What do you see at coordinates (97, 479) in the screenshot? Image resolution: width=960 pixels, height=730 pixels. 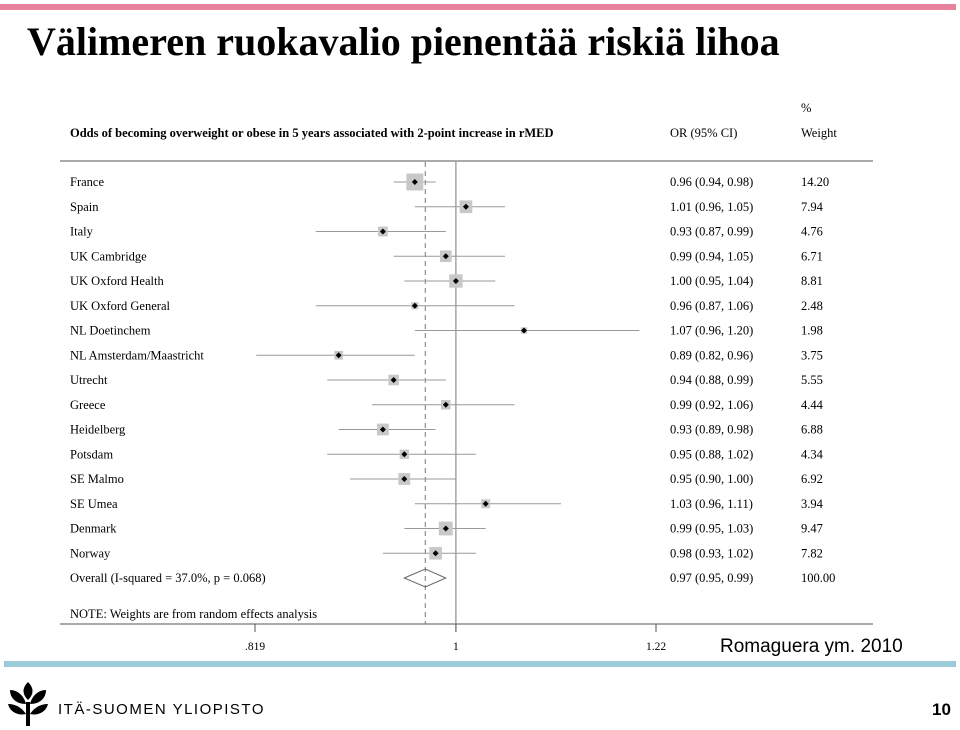 I see `study-name: SE Malmo` at bounding box center [97, 479].